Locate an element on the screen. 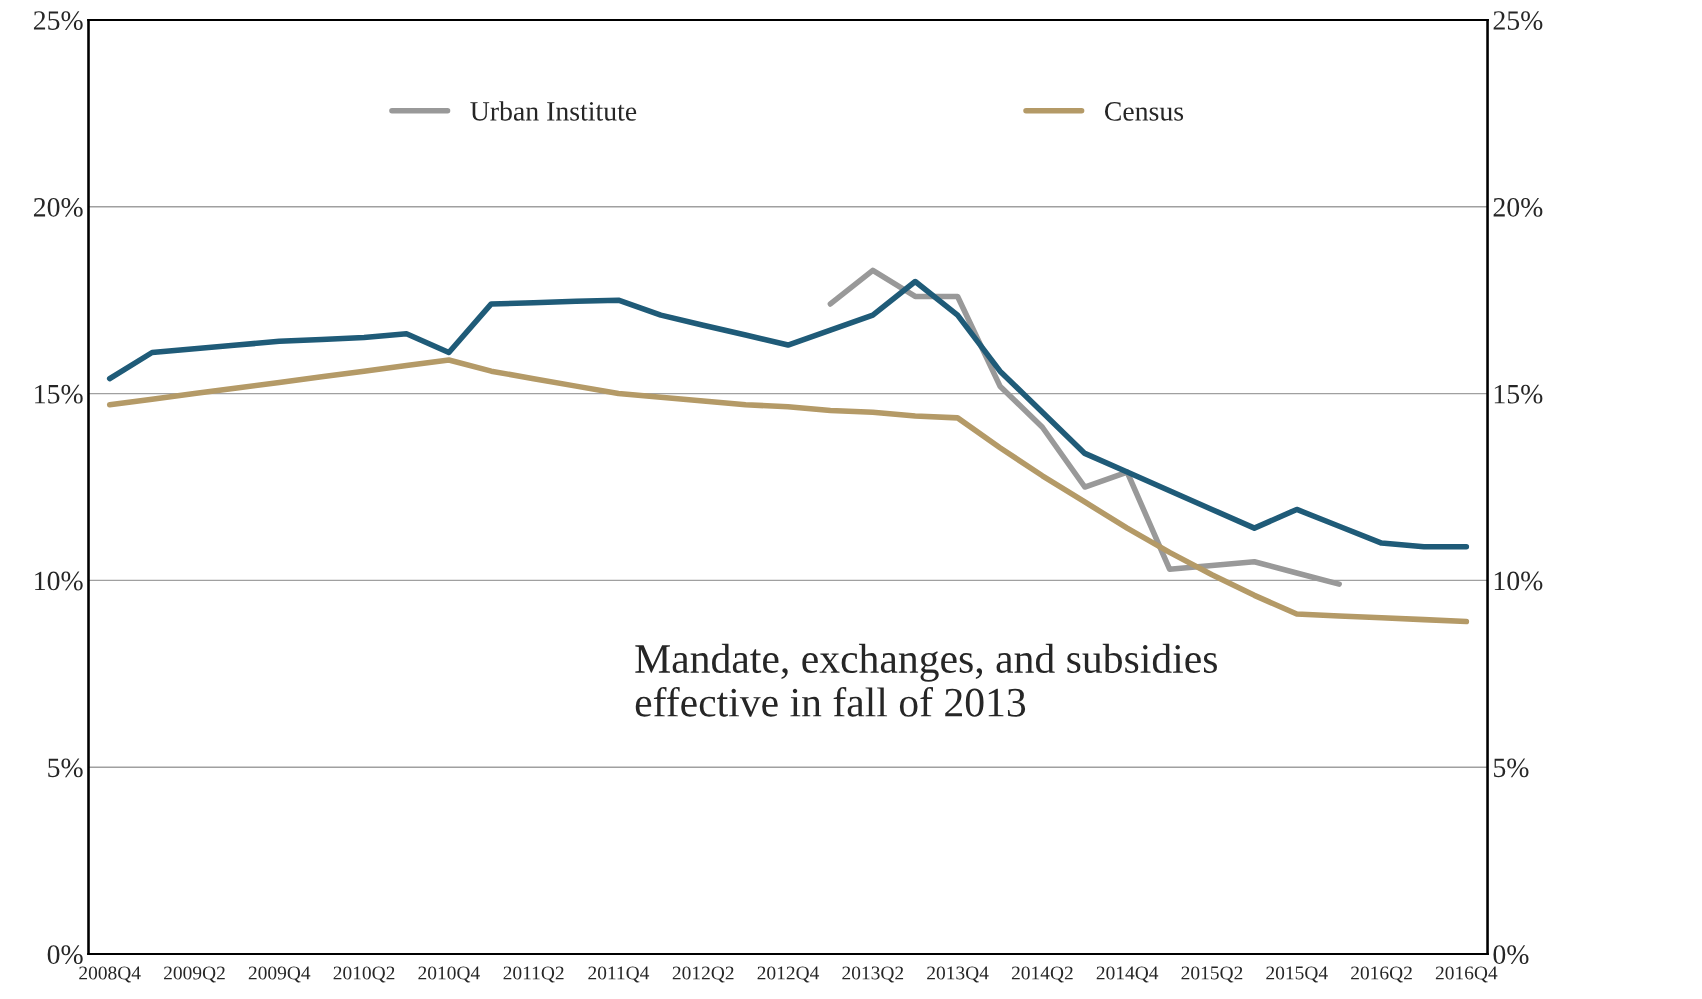 The height and width of the screenshot is (999, 1702). x-tick-label: 2016Q2 is located at coordinates (1381, 974).